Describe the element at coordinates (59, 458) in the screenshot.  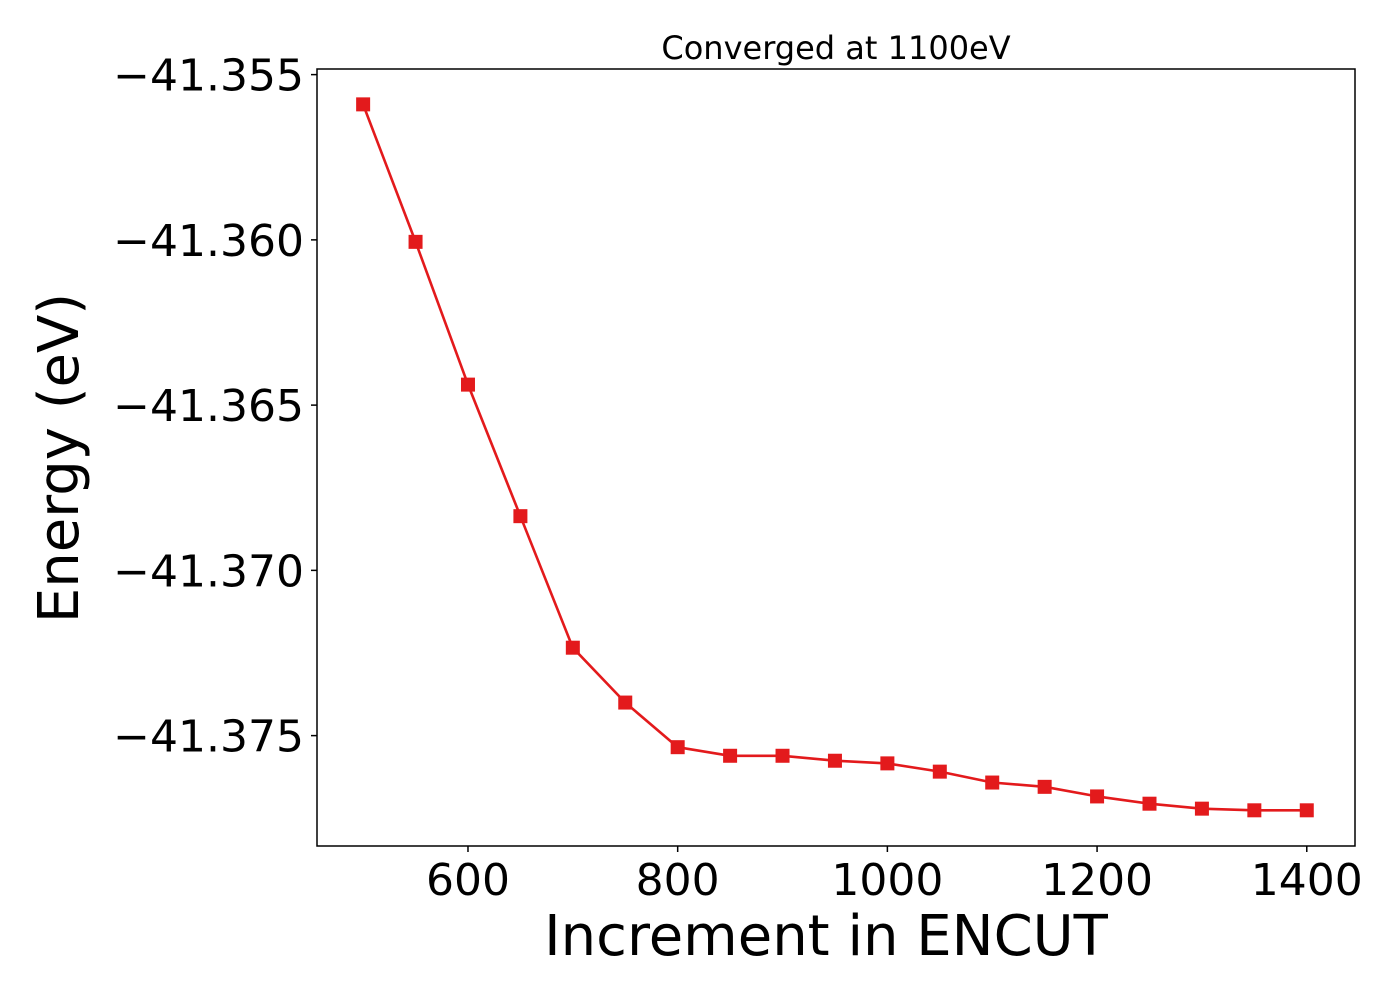
I see `y-axis-title: Energy (eV)` at that location.